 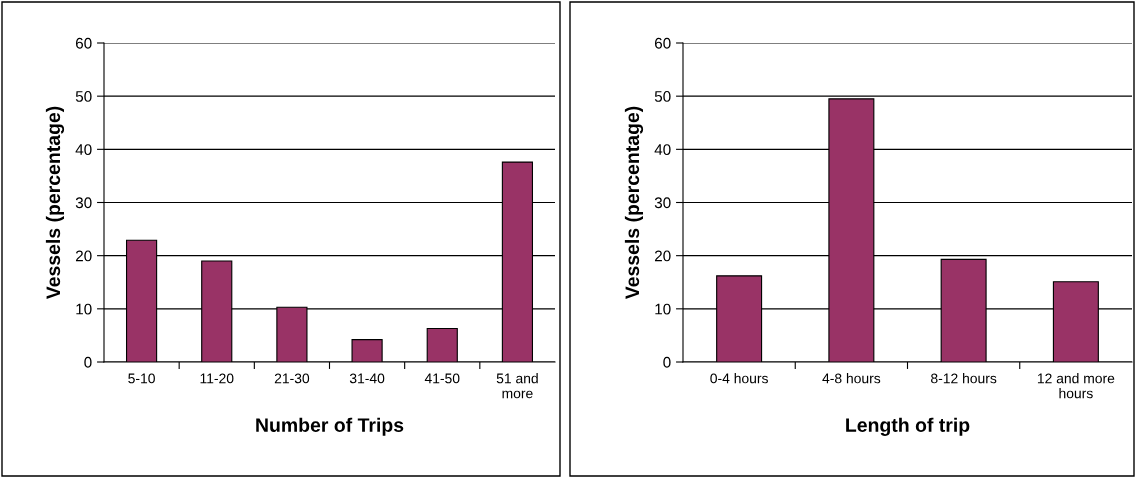 I want to click on x-tick-label: 0-4 hours, so click(x=739, y=378).